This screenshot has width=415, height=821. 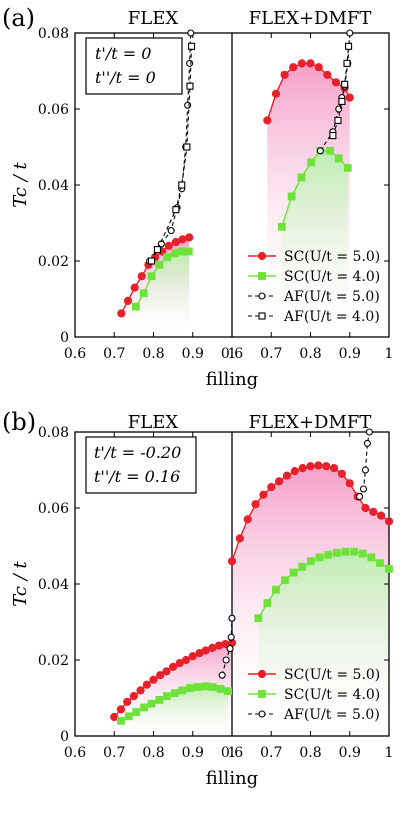 I want to click on legend-label: AF(U/t = 4.0), so click(x=331, y=317).